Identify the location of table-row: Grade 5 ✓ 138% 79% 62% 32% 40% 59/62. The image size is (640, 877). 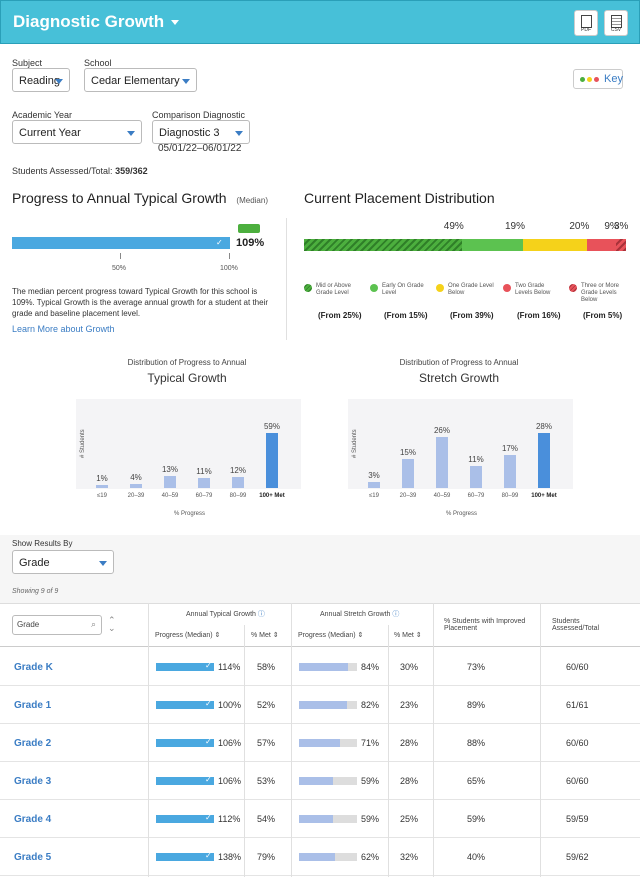
(320, 857).